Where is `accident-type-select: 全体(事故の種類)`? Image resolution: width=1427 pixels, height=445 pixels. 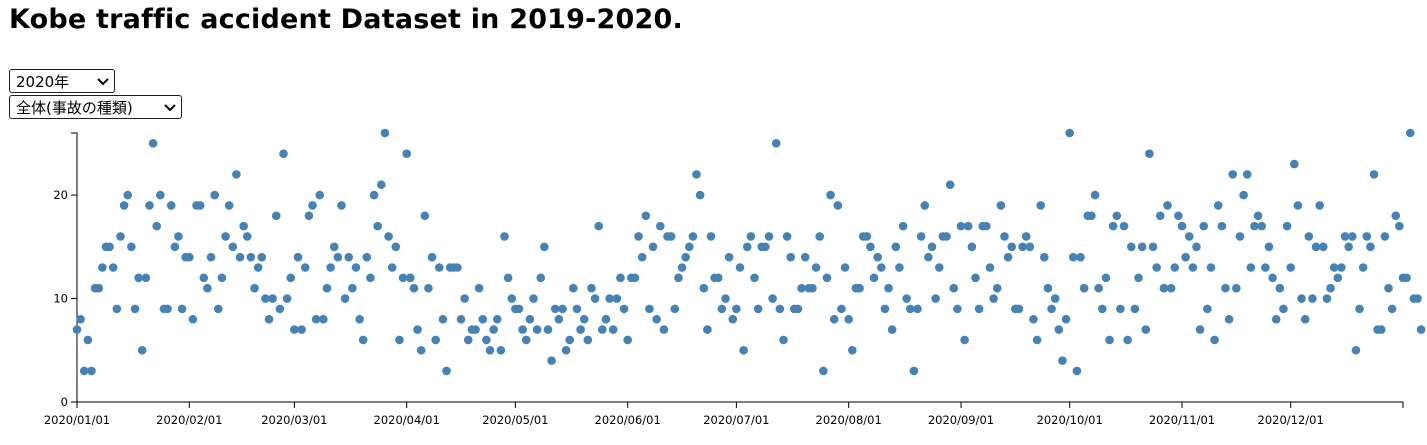
accident-type-select: 全体(事故の種類) is located at coordinates (95, 107).